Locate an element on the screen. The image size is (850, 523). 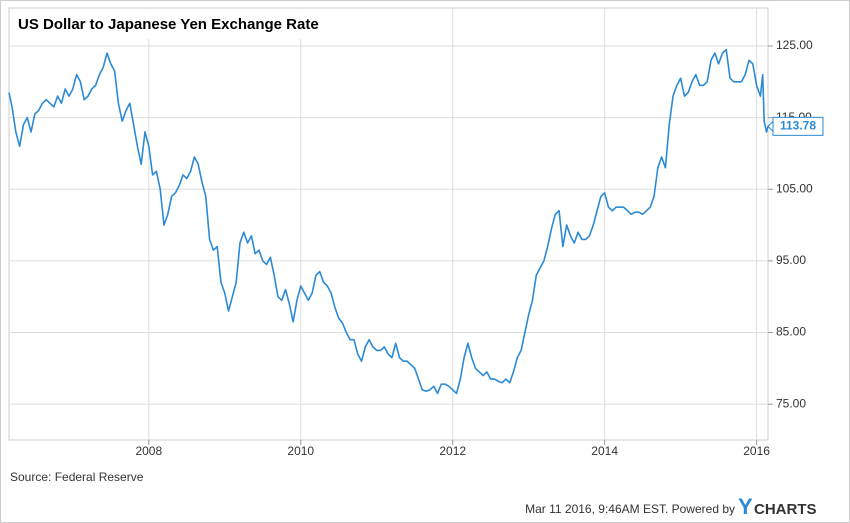
x-tick-label: 2016 is located at coordinates (756, 451).